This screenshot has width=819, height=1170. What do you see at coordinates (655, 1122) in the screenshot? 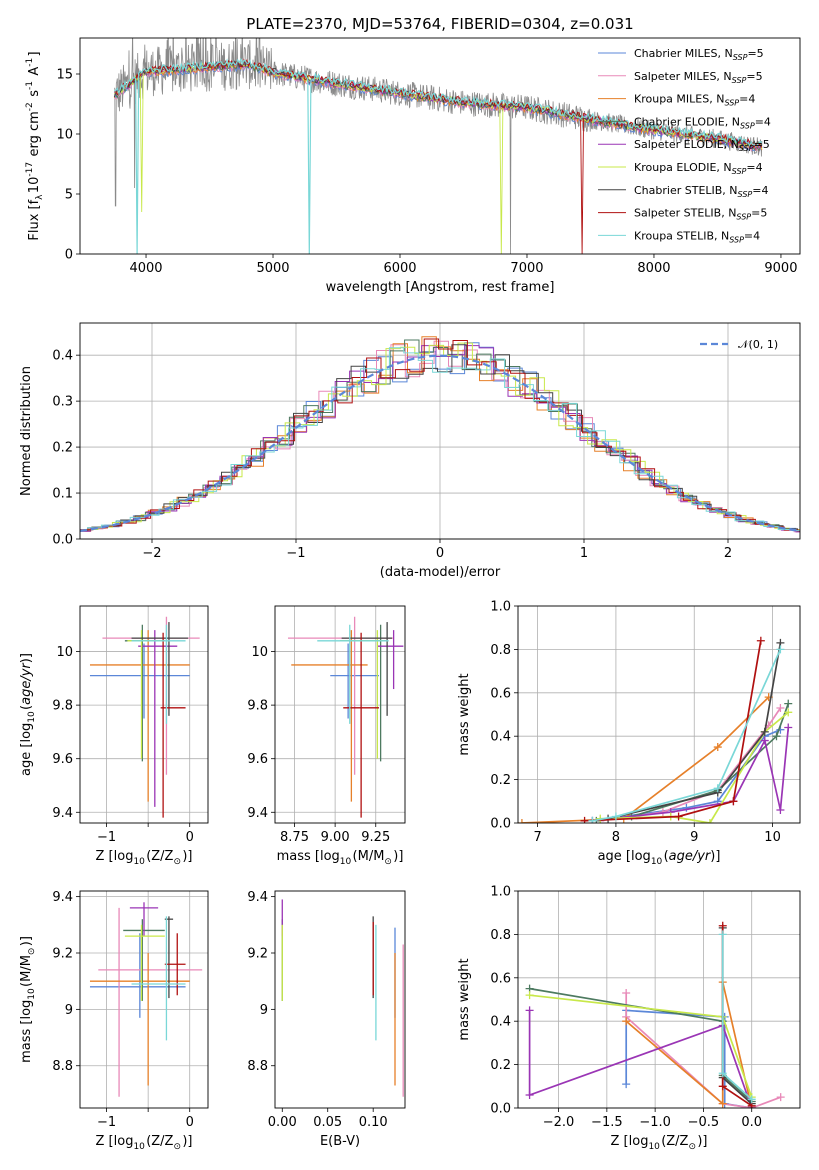
I see `x-tick-label: −1.0` at bounding box center [655, 1122].